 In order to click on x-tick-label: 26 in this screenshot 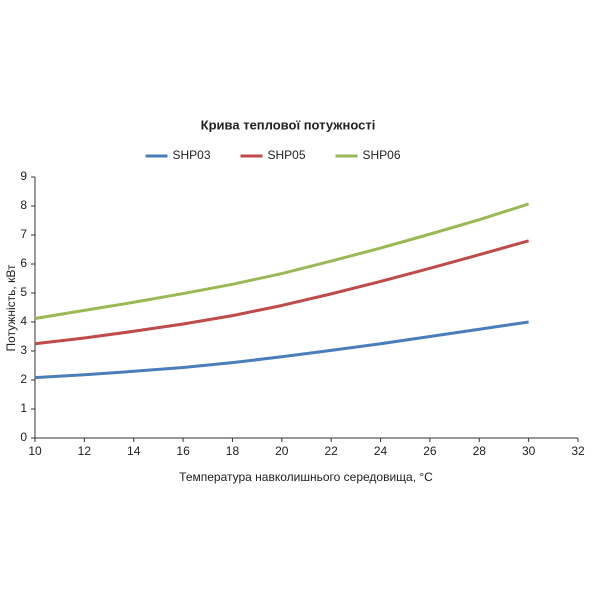, I will do `click(430, 451)`.